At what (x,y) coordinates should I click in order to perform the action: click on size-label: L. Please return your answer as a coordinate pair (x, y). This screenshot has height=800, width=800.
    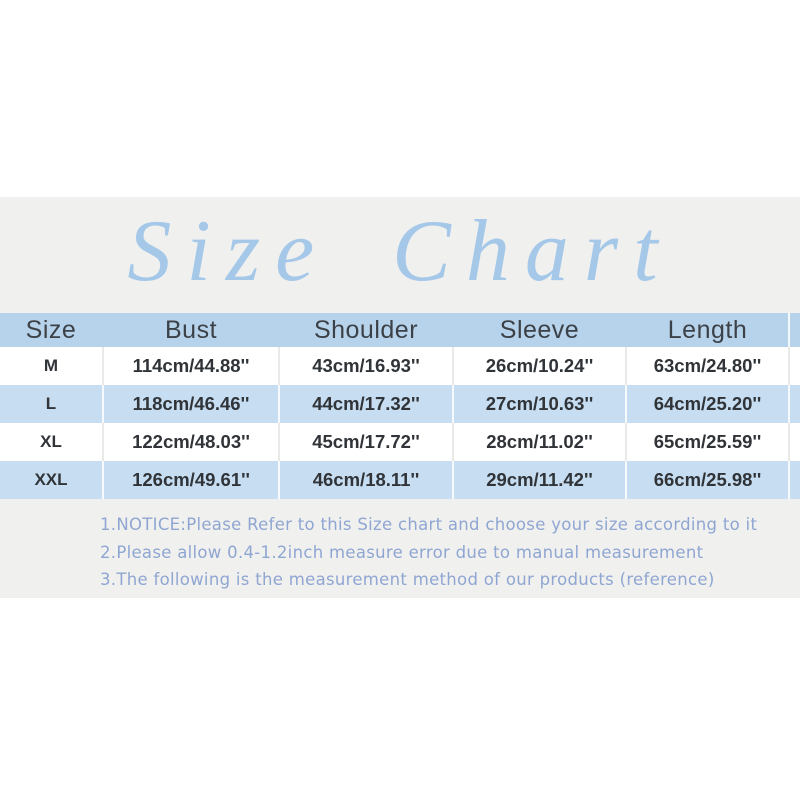
    Looking at the image, I should click on (51, 403).